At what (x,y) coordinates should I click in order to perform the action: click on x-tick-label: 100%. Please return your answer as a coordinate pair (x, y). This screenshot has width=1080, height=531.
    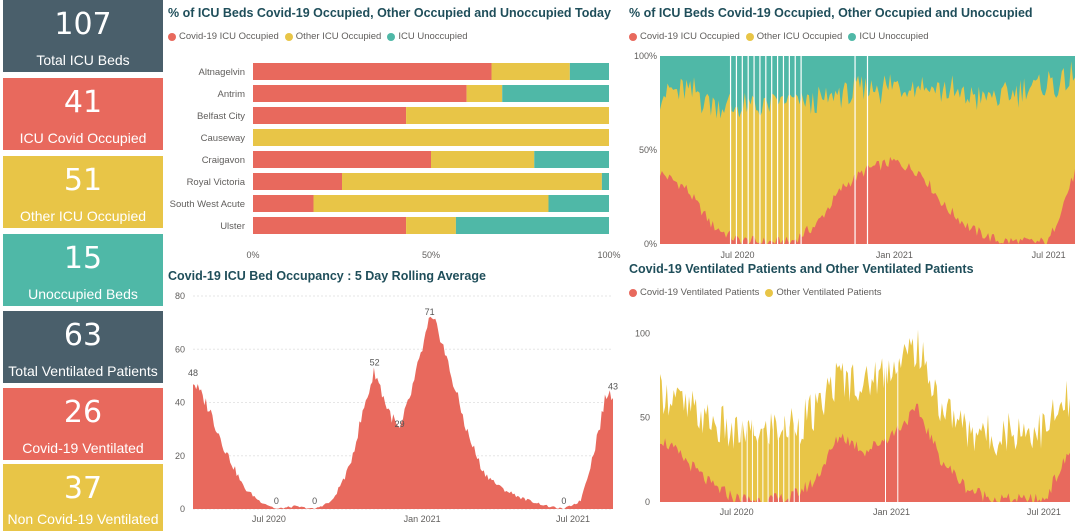
    Looking at the image, I should click on (608, 255).